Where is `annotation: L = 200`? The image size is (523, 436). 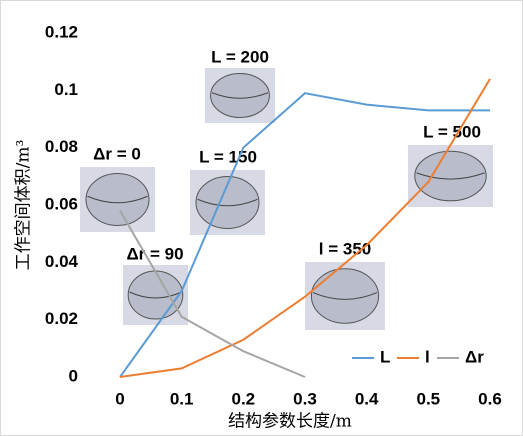
annotation: L = 200 is located at coordinates (240, 56).